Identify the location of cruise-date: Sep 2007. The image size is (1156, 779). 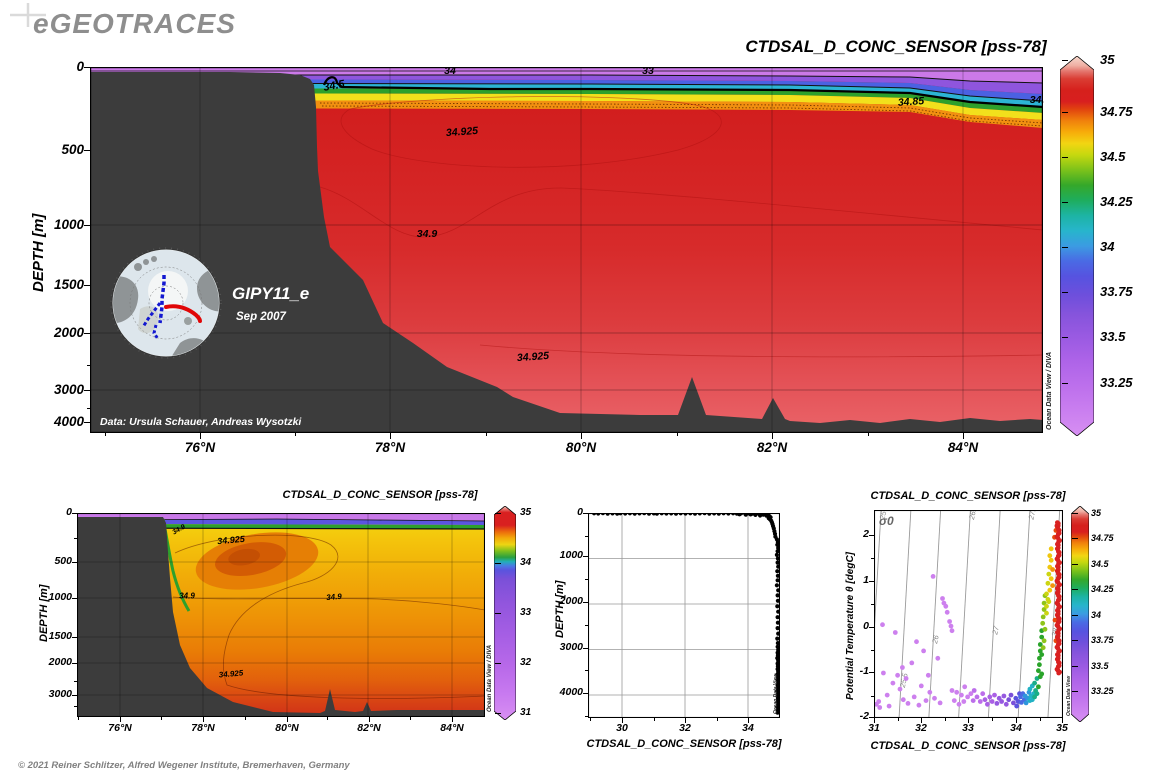
(261, 317).